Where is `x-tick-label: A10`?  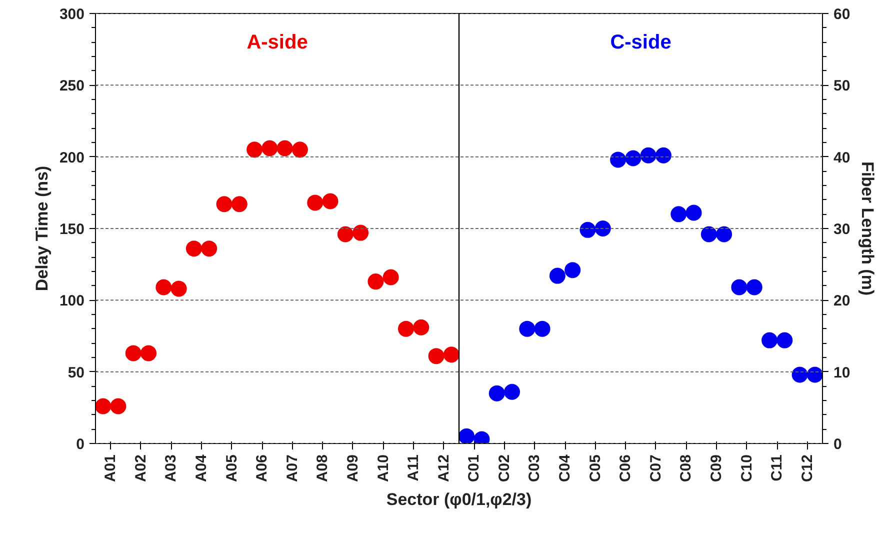 x-tick-label: A10 is located at coordinates (383, 468).